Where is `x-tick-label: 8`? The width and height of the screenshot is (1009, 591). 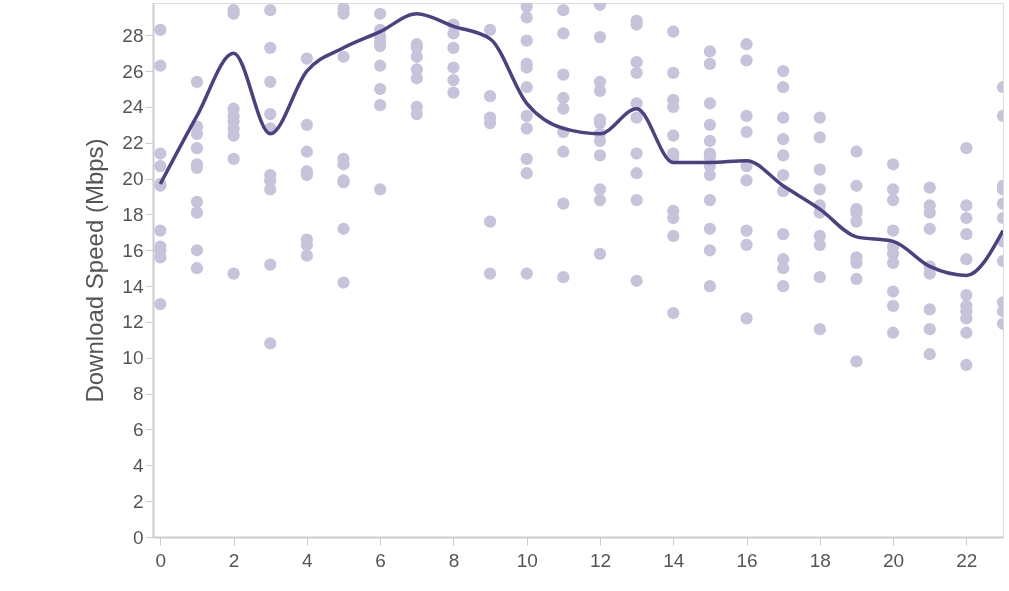 x-tick-label: 8 is located at coordinates (454, 560).